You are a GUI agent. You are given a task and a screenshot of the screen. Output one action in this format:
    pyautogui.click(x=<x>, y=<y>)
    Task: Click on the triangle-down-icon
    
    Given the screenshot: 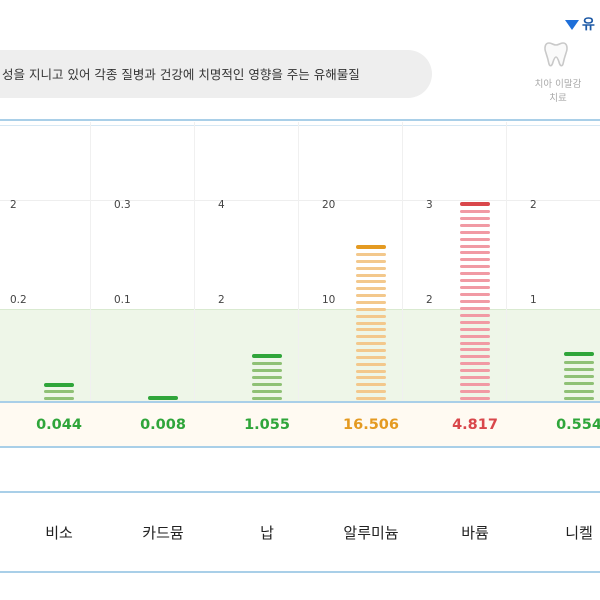 What is the action you would take?
    pyautogui.click(x=572, y=25)
    